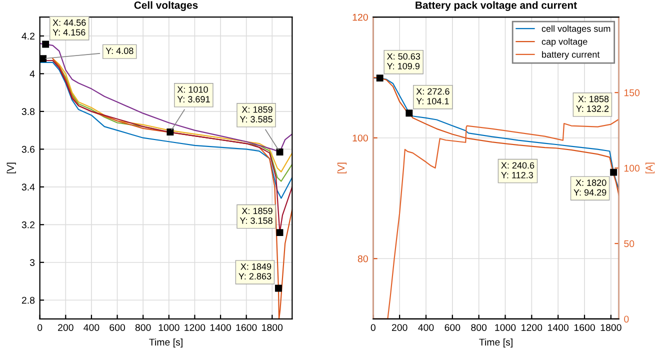 The height and width of the screenshot is (349, 664). What do you see at coordinates (28, 36) in the screenshot?
I see `y-tick-label: 4.2` at bounding box center [28, 36].